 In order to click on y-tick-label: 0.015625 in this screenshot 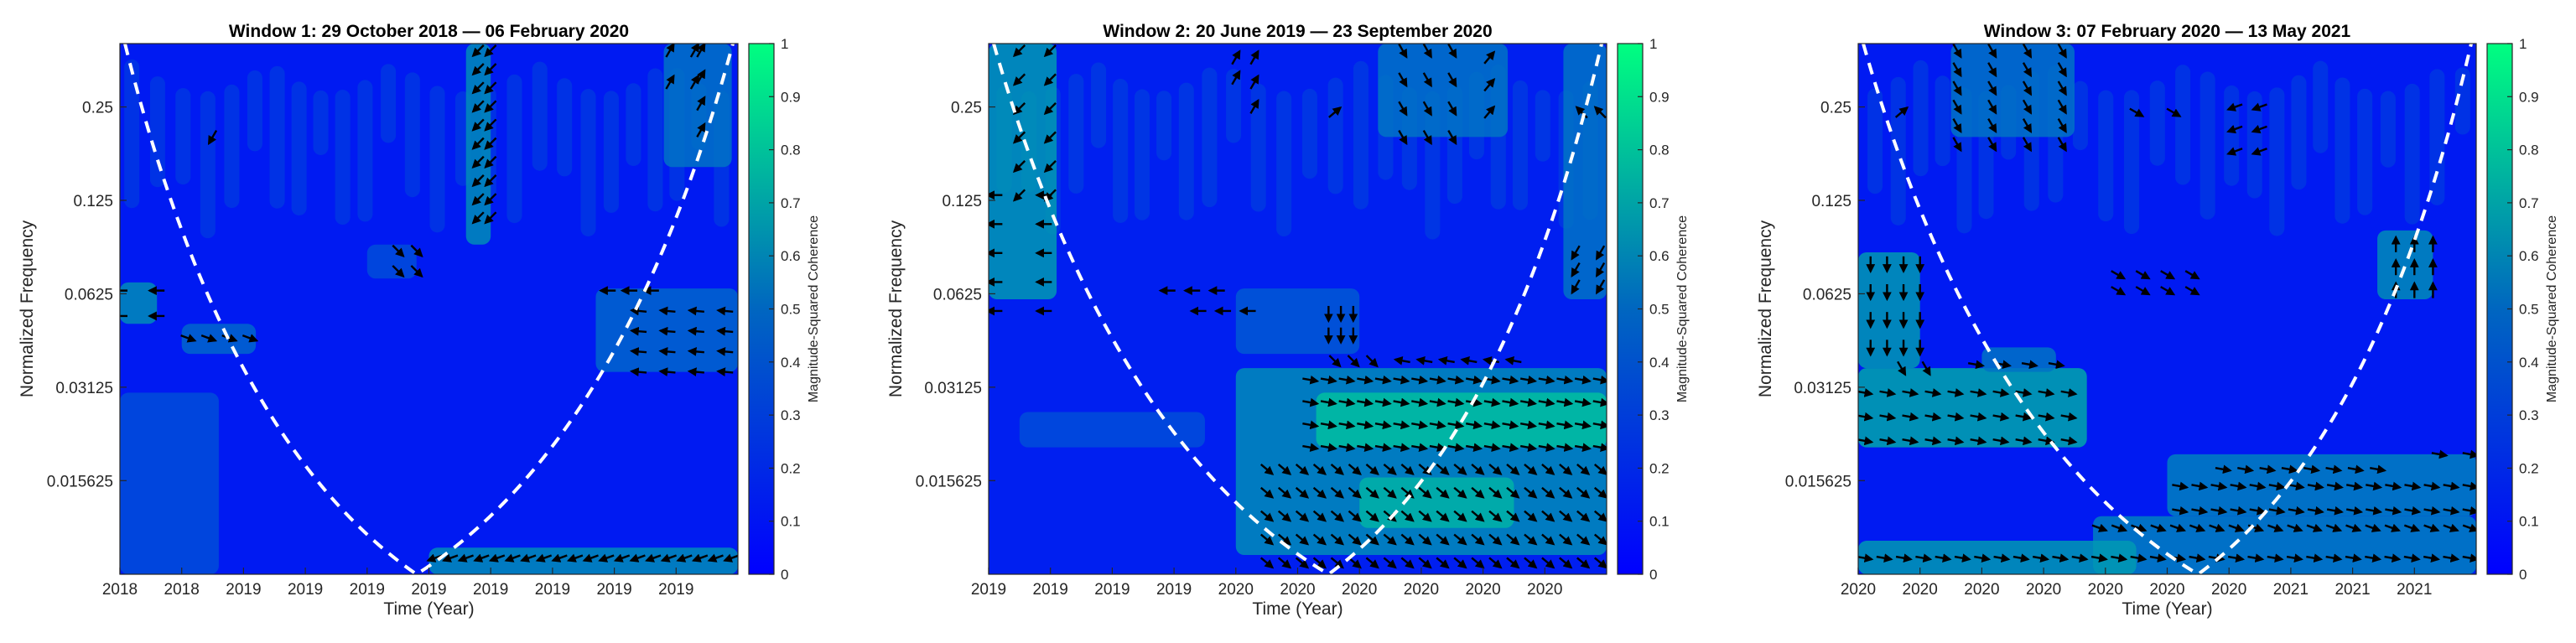, I will do `click(1818, 481)`.